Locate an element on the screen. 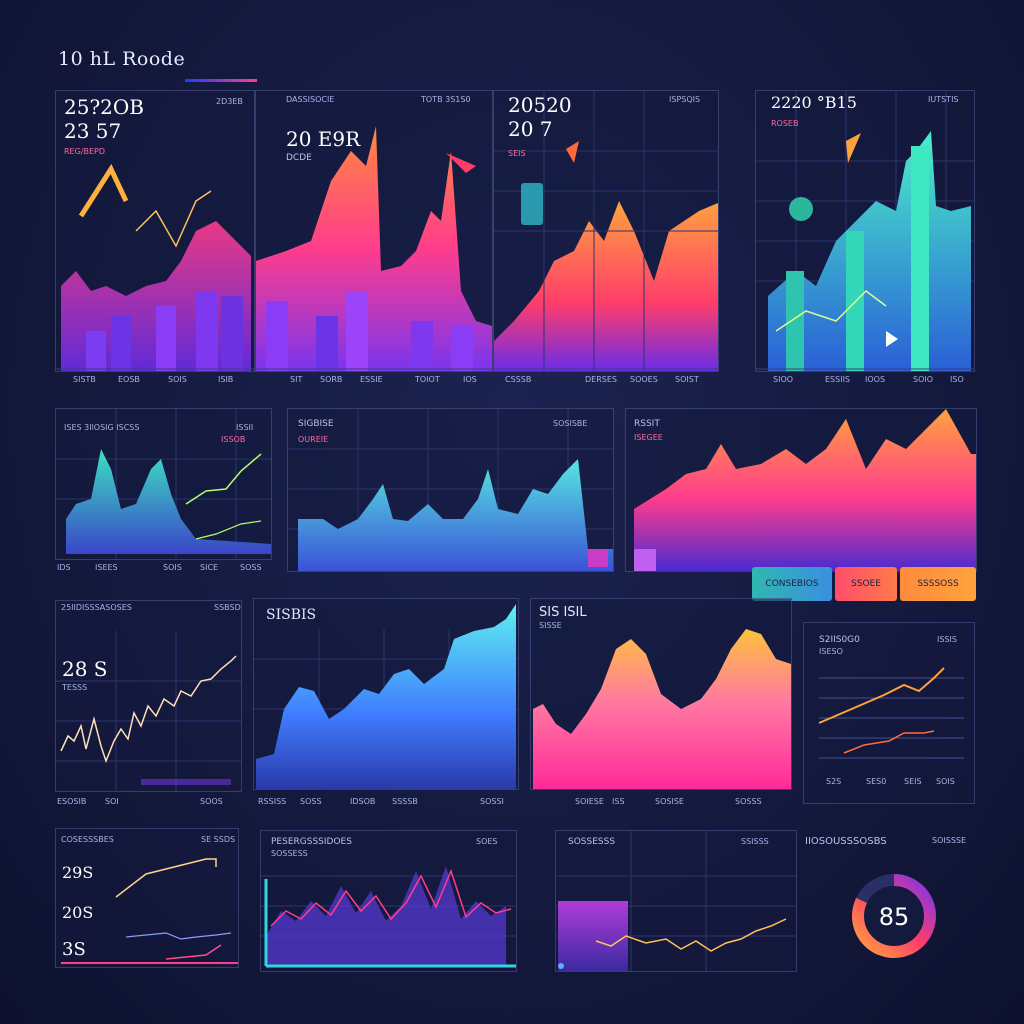  dashboard-title: 10 hL Roode is located at coordinates (122, 59).